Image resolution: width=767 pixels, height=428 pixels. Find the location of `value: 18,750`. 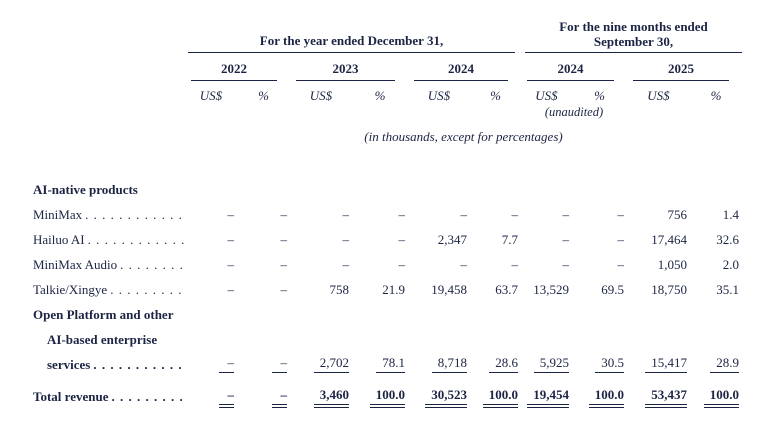

value: 18,750 is located at coordinates (669, 289).